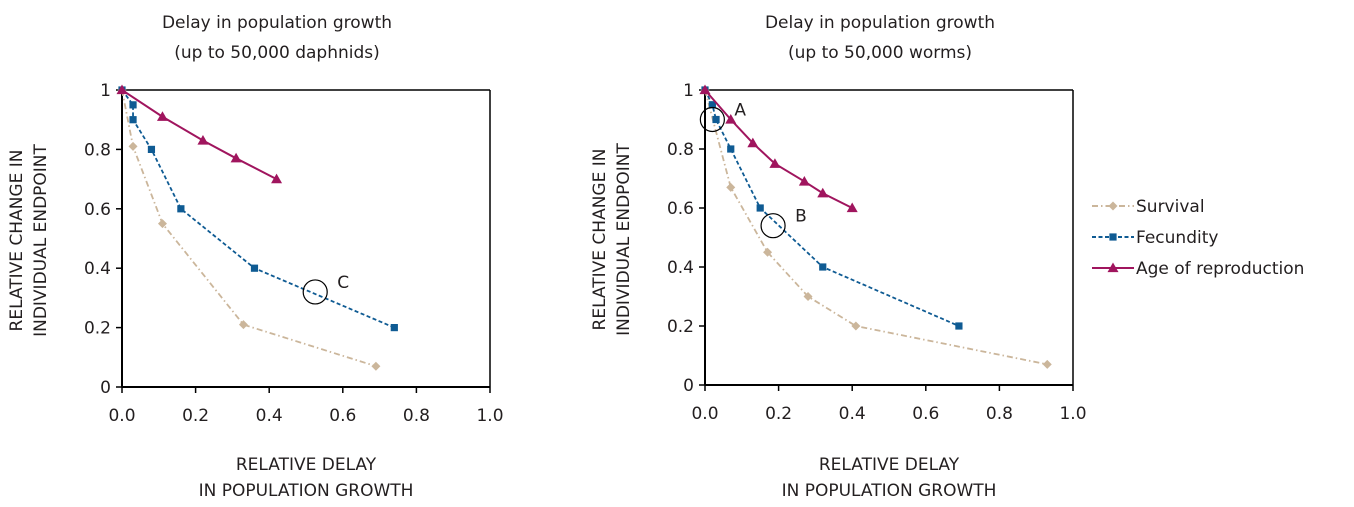 This screenshot has width=1354, height=507. I want to click on legend-item-fecundity: Fecundity, so click(1155, 238).